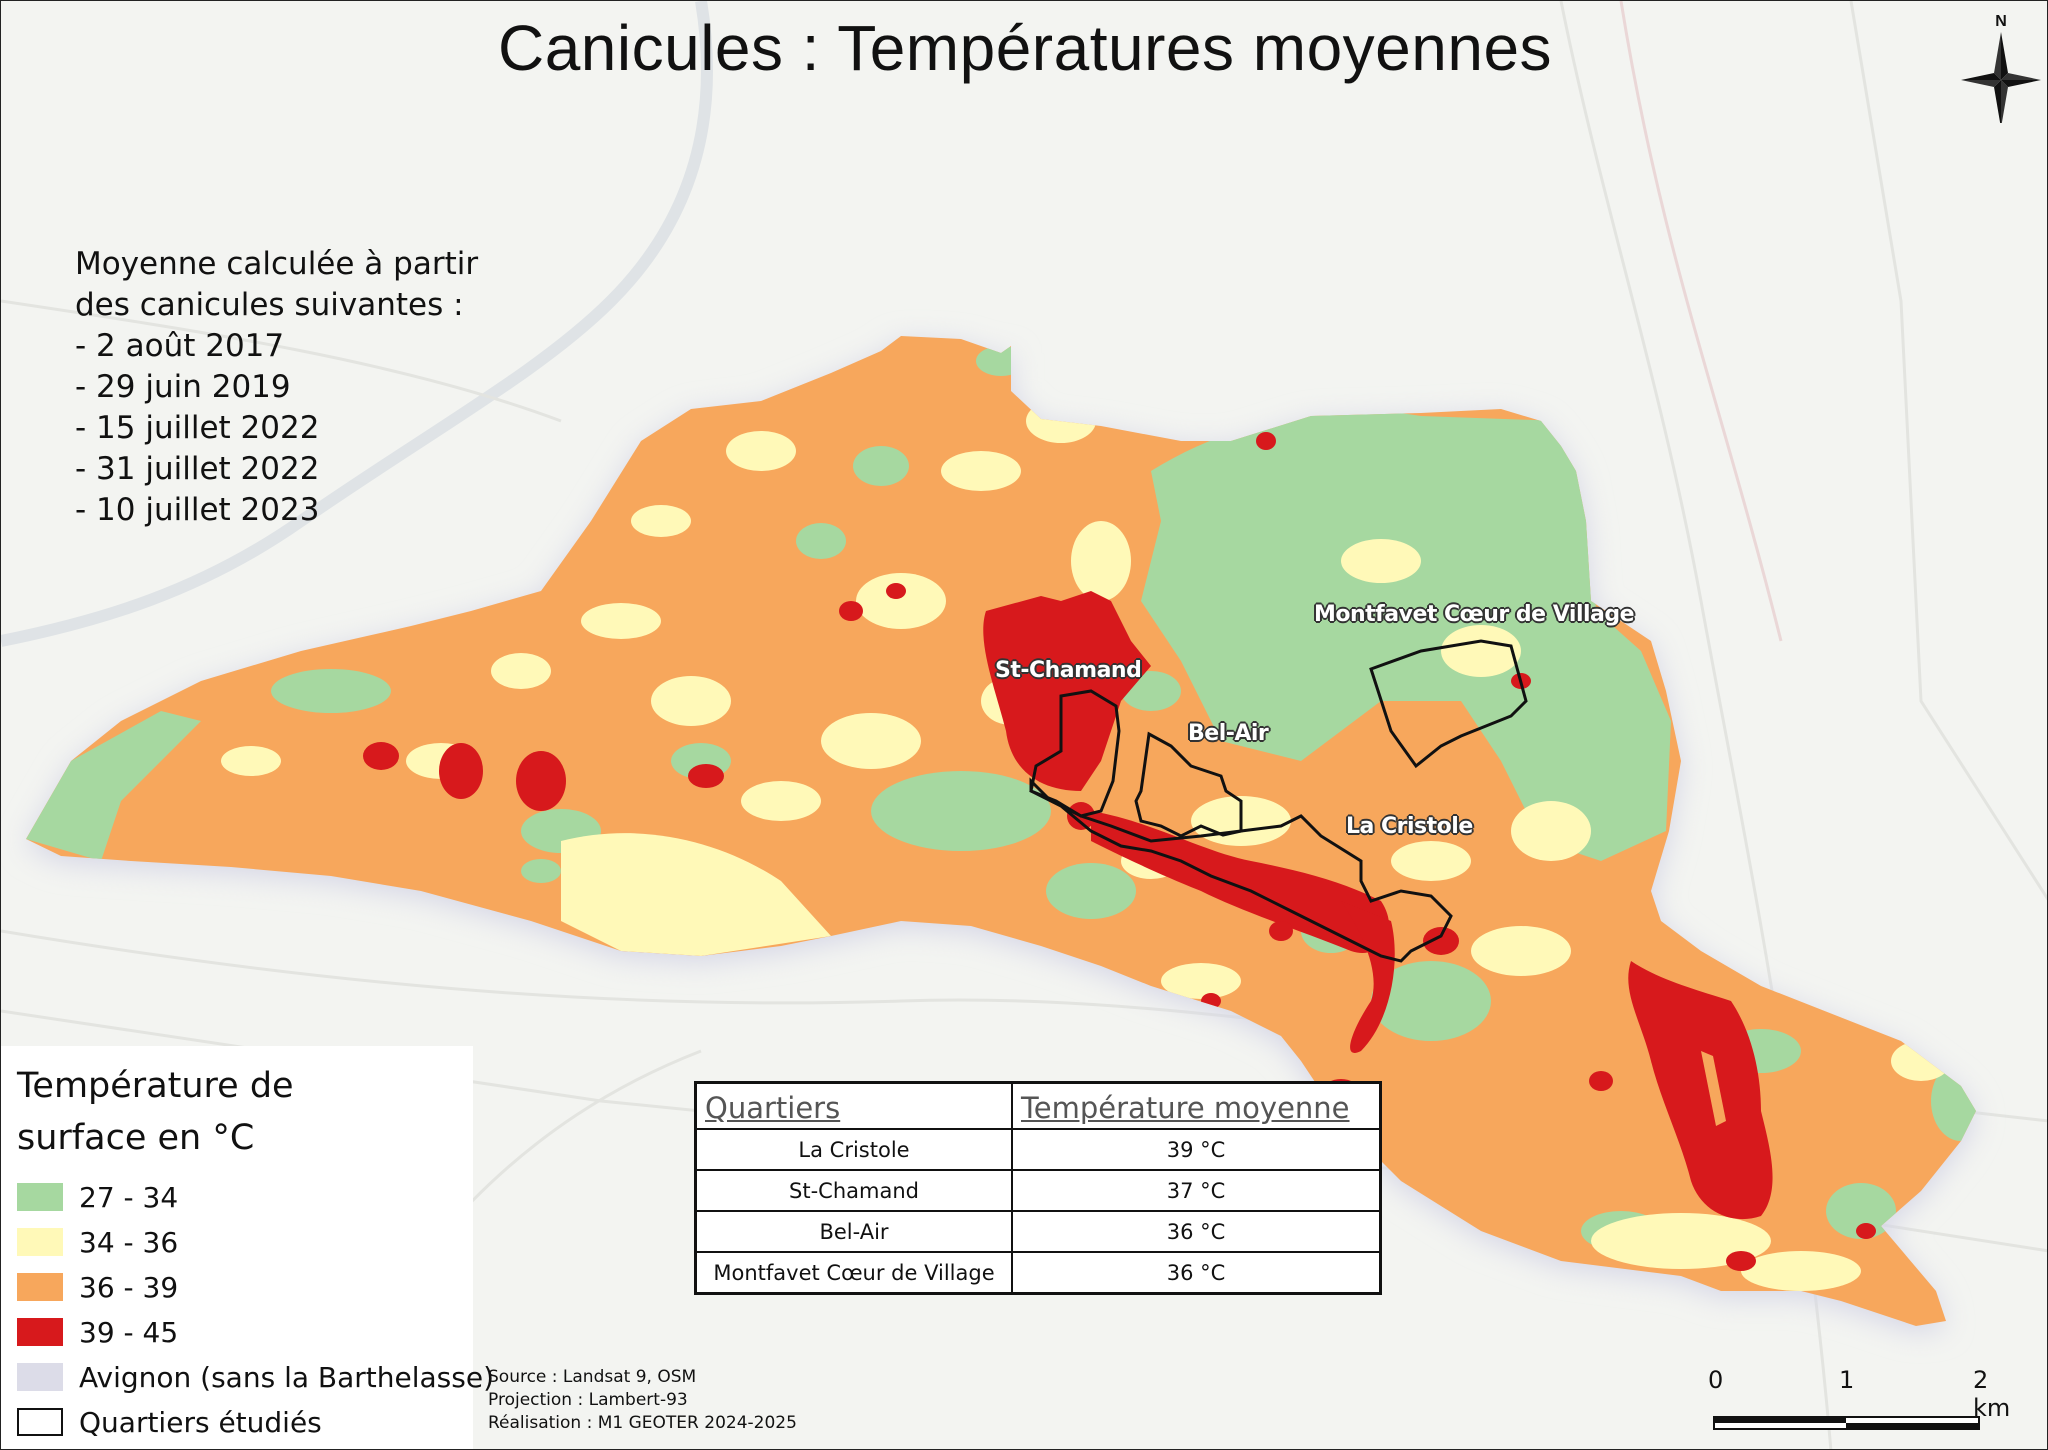 The height and width of the screenshot is (1450, 2048). I want to click on table-cell: Montfavet Cœur de Village, so click(853, 1273).